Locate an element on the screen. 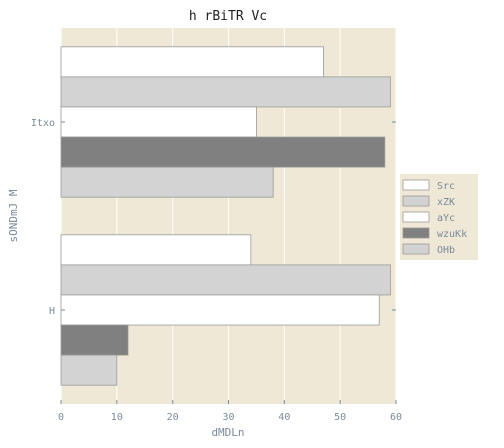 Image resolution: width=504 pixels, height=448 pixels. bar-Src-Itxo is located at coordinates (192, 62).